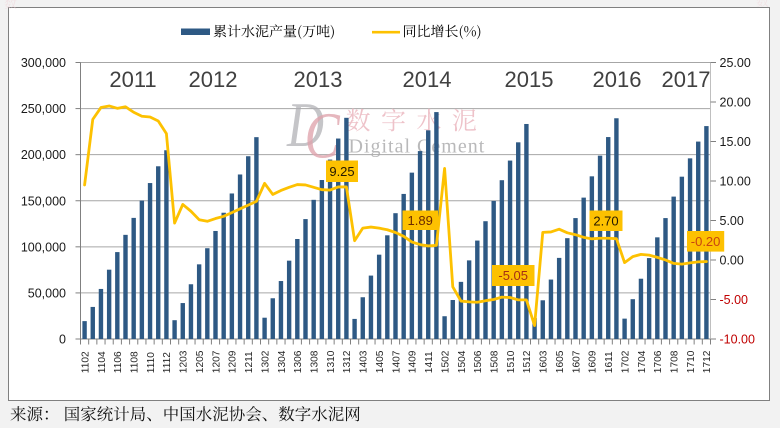 This screenshot has height=428, width=780. What do you see at coordinates (445, 361) in the screenshot?
I see `svg-text: 1502` at bounding box center [445, 361].